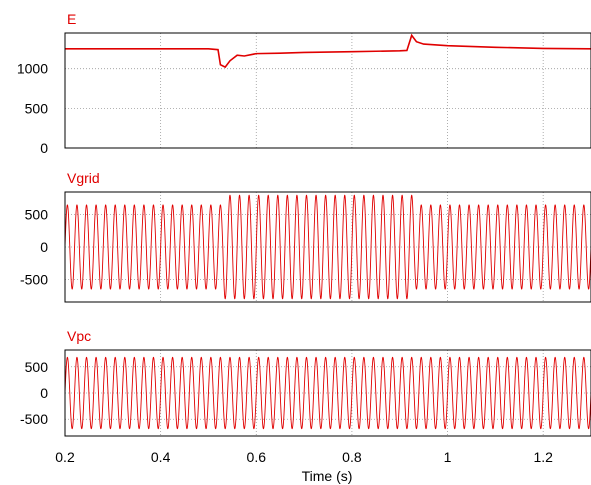 The image size is (591, 485). I want to click on series-label-vpc: Vpc, so click(79, 336).